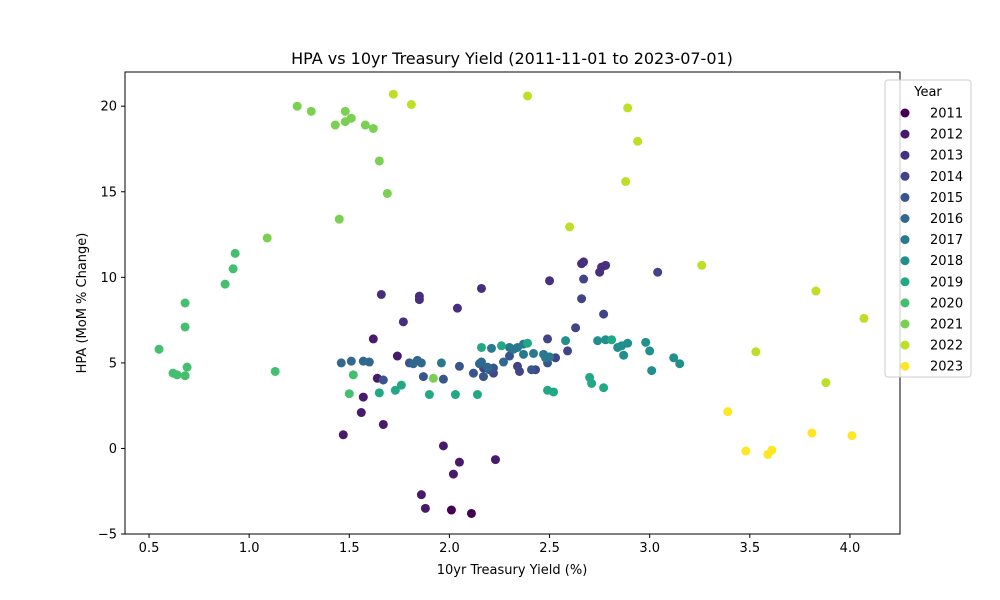 The width and height of the screenshot is (1000, 600). Describe the element at coordinates (946, 367) in the screenshot. I see `legend-label: 2023` at that location.